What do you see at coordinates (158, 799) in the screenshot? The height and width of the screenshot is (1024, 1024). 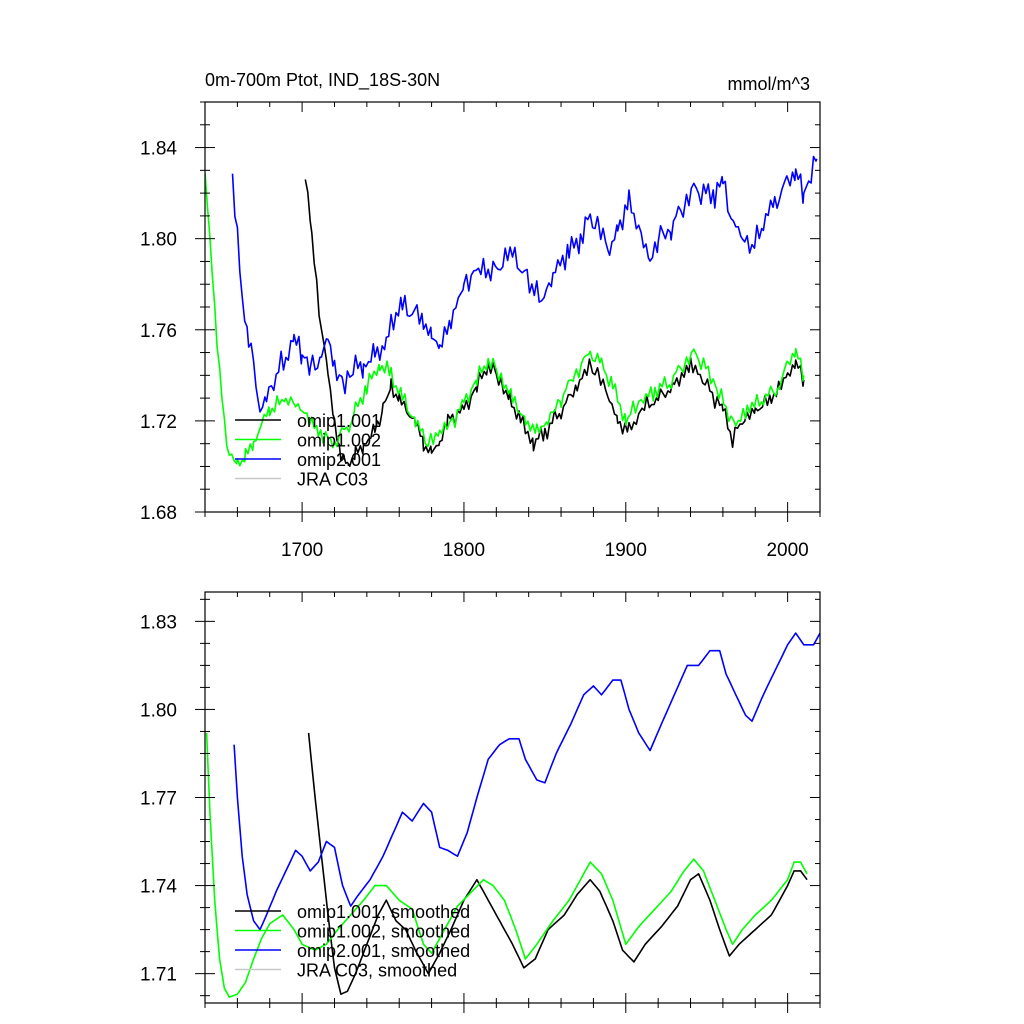 I see `y-tick-label: 1.77` at bounding box center [158, 799].